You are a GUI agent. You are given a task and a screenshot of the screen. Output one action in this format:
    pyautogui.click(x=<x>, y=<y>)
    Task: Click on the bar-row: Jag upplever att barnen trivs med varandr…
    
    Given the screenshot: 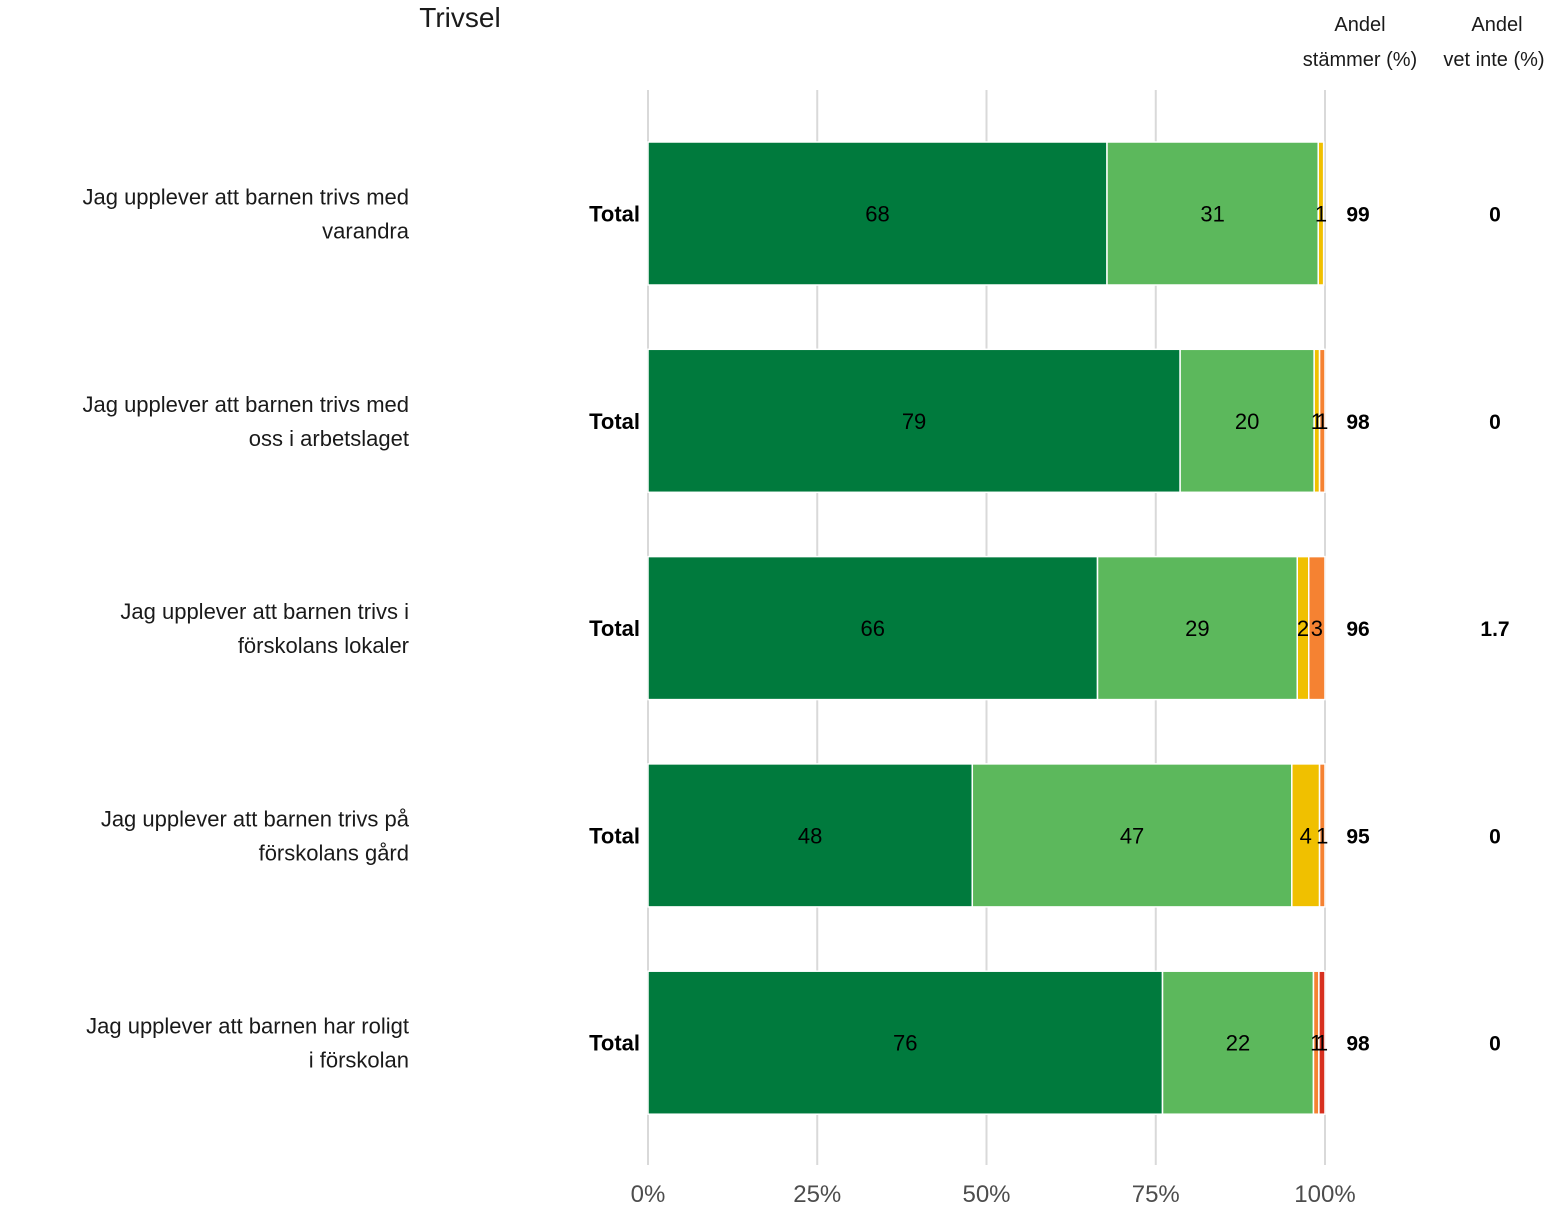 What is the action you would take?
    pyautogui.click(x=791, y=213)
    